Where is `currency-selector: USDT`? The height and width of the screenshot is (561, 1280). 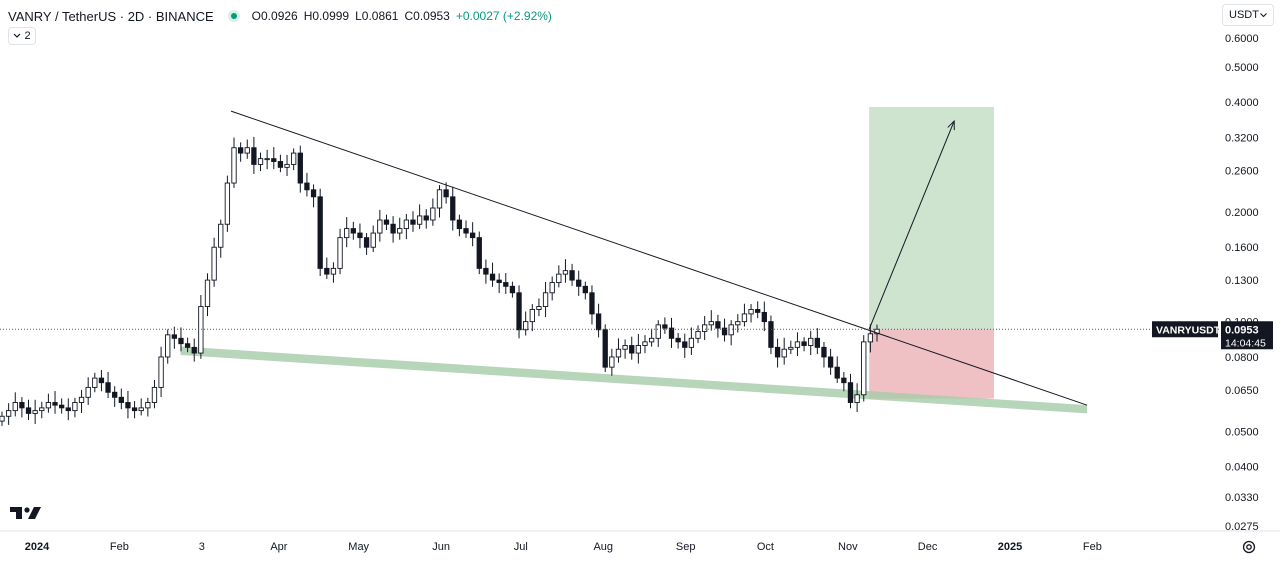 currency-selector: USDT is located at coordinates (1248, 15).